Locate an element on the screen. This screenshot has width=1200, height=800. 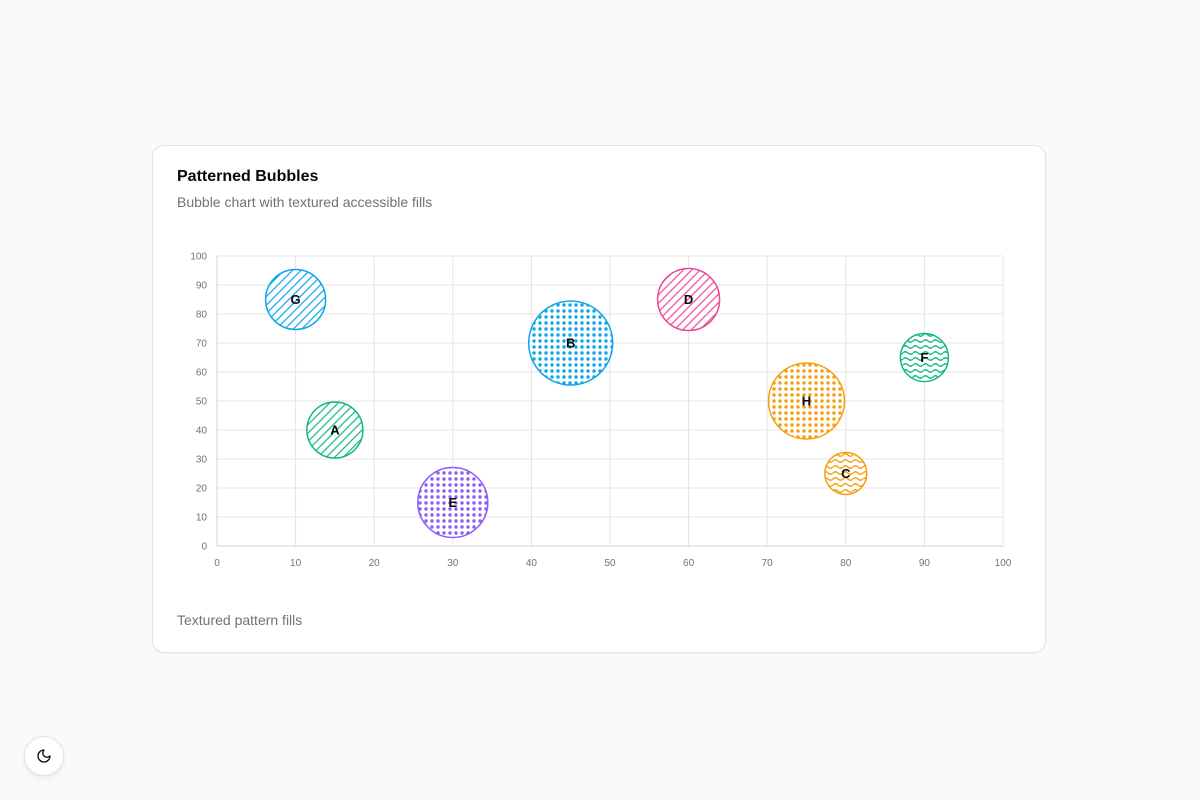
y-tick-label: 80 is located at coordinates (202, 315).